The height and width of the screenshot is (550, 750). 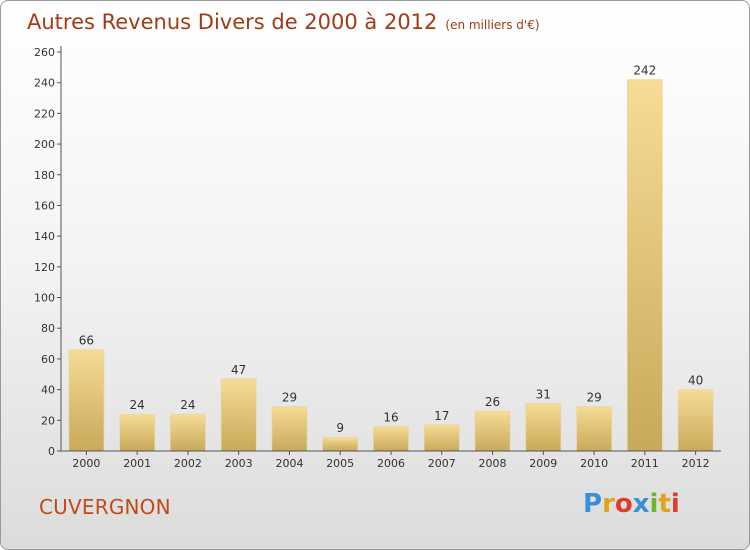 What do you see at coordinates (137, 463) in the screenshot?
I see `x-tick-label-2001: 2001` at bounding box center [137, 463].